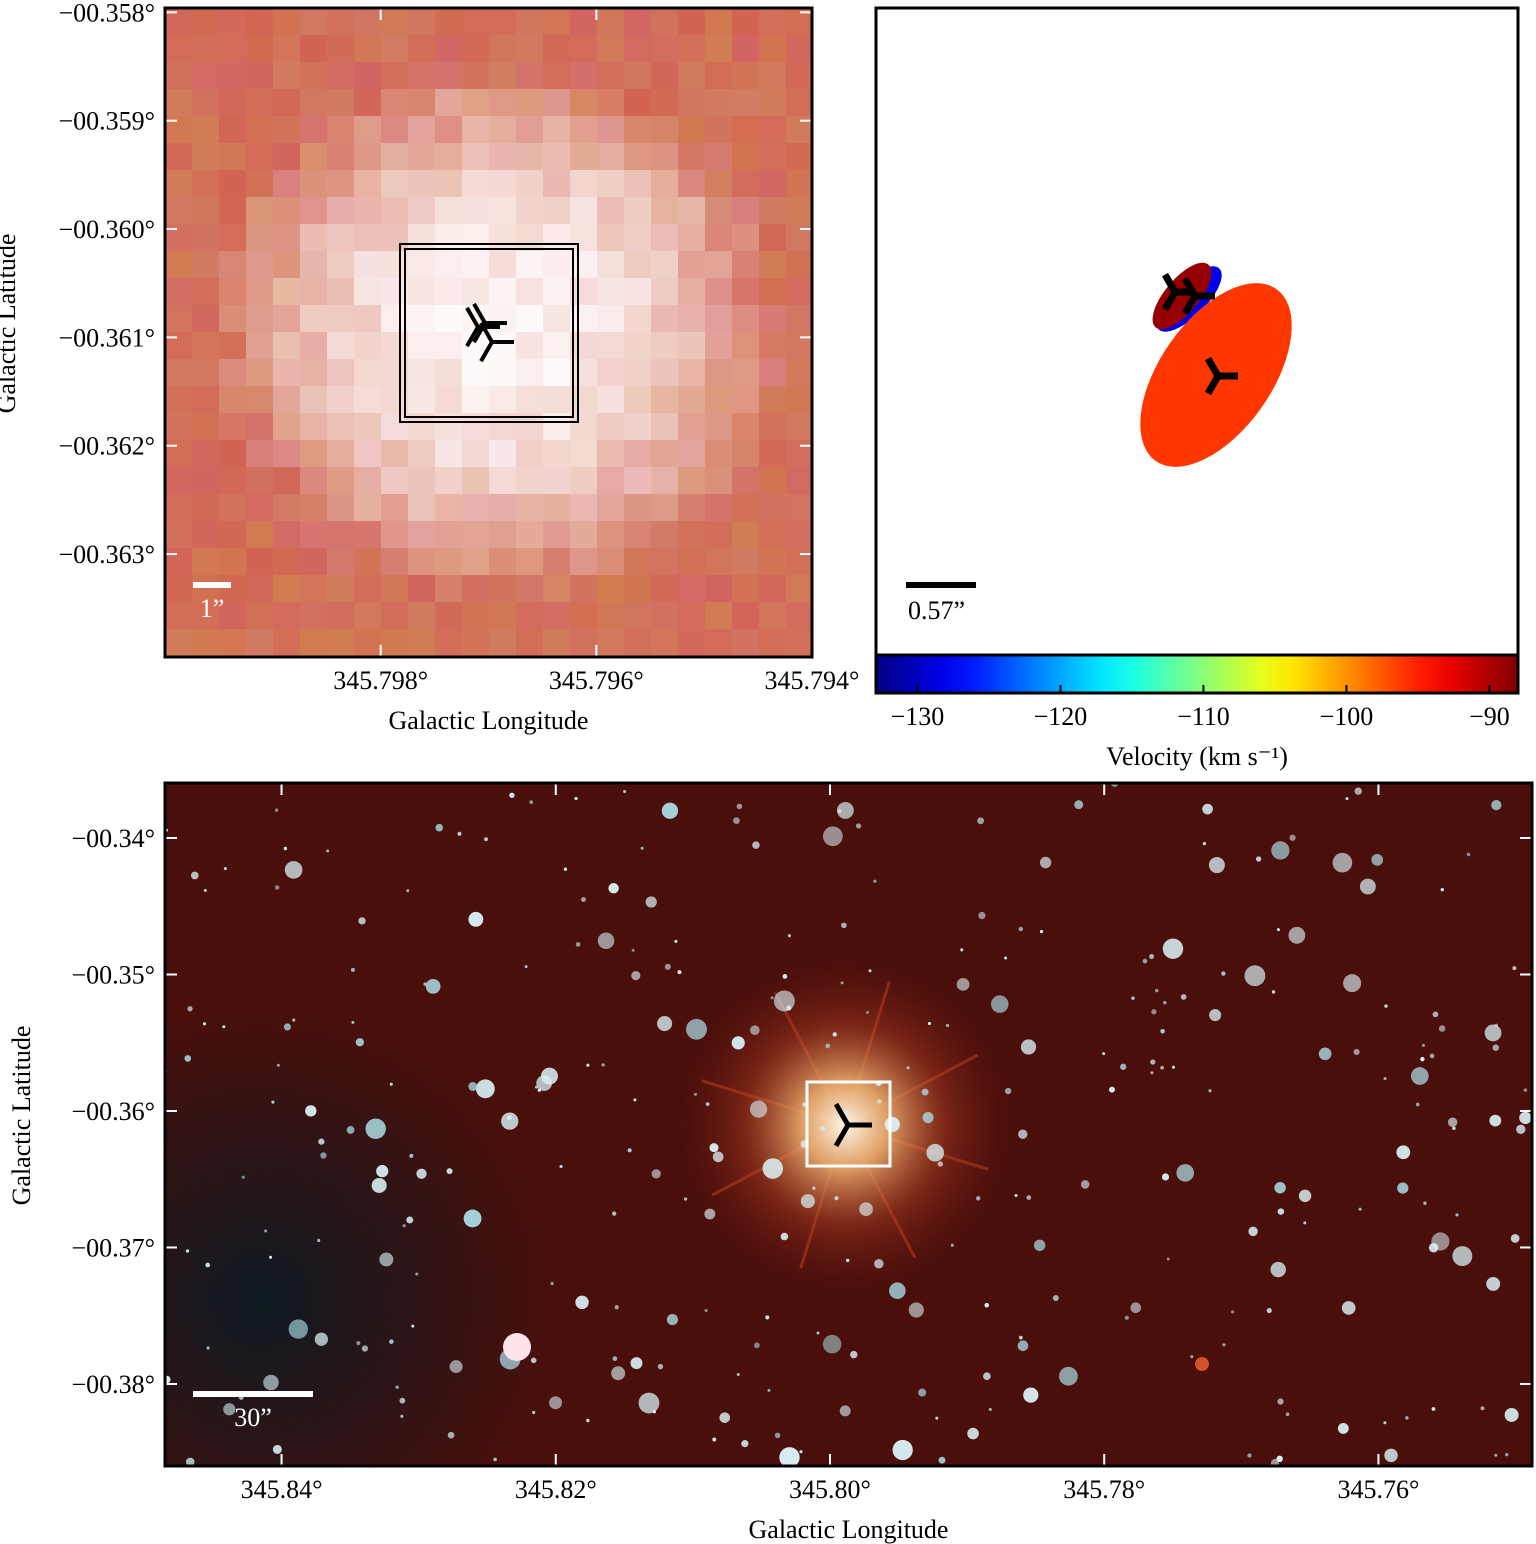  What do you see at coordinates (253, 1417) in the screenshot?
I see `scale-bar-label: 30”` at bounding box center [253, 1417].